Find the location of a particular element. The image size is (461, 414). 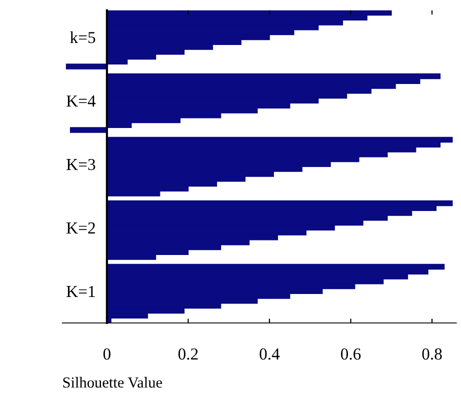

y-tick-label: K=4 is located at coordinates (81, 101).